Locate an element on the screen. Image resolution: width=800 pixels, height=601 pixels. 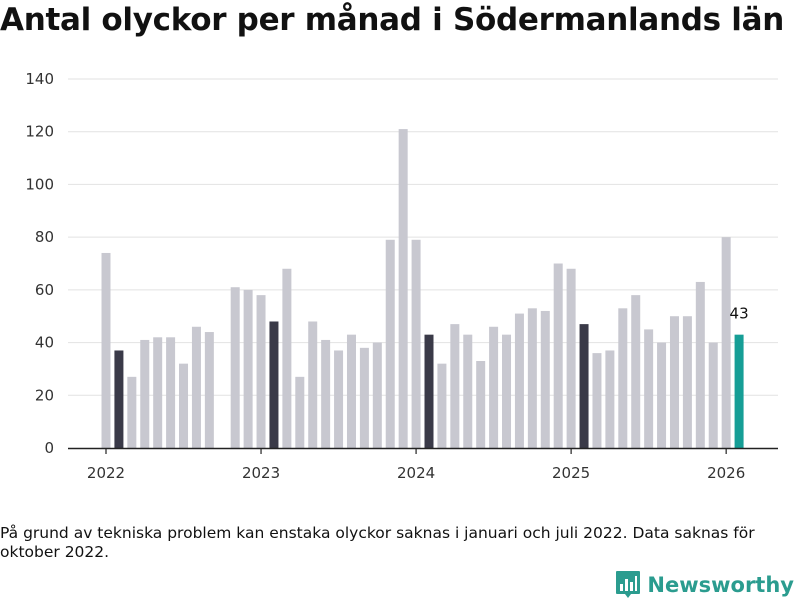
y-tick-label: 100 is located at coordinates (39, 184).